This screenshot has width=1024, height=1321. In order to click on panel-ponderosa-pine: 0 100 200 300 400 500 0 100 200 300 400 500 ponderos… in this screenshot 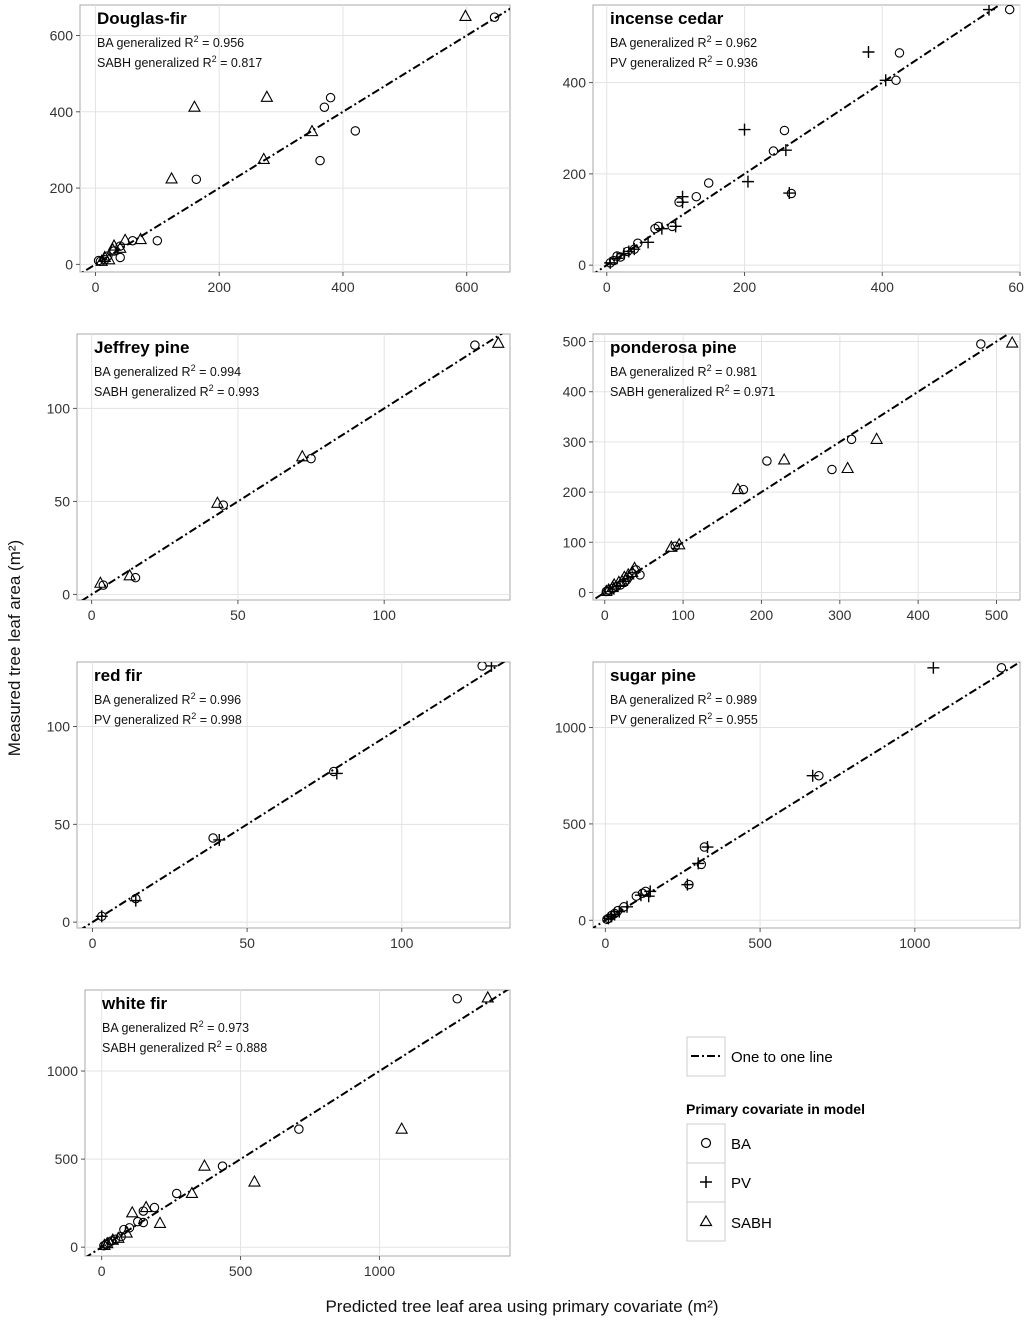, I will do `click(792, 478)`.